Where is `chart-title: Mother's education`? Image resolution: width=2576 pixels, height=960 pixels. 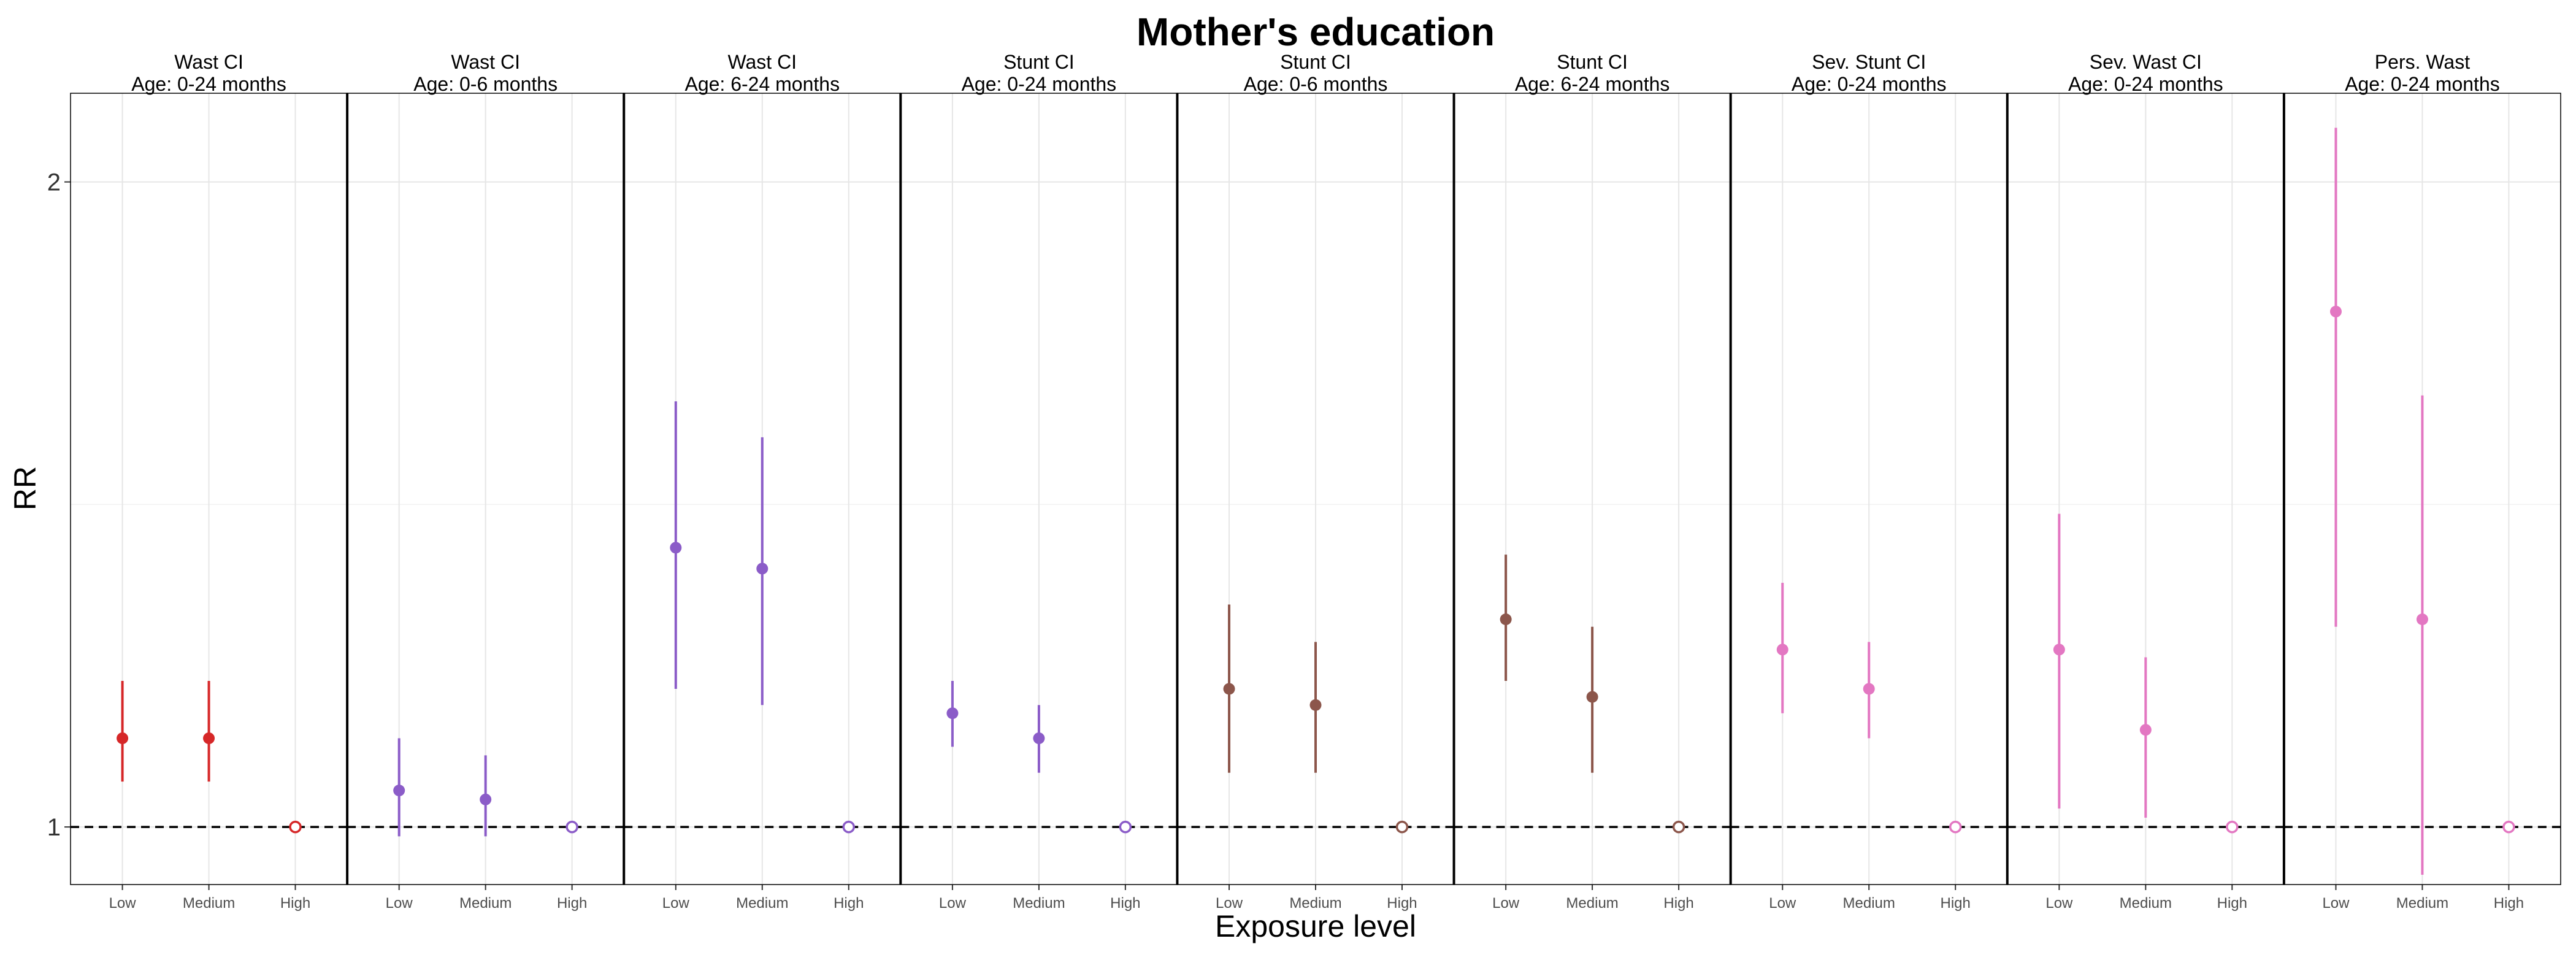
chart-title: Mother's education is located at coordinates (1316, 32).